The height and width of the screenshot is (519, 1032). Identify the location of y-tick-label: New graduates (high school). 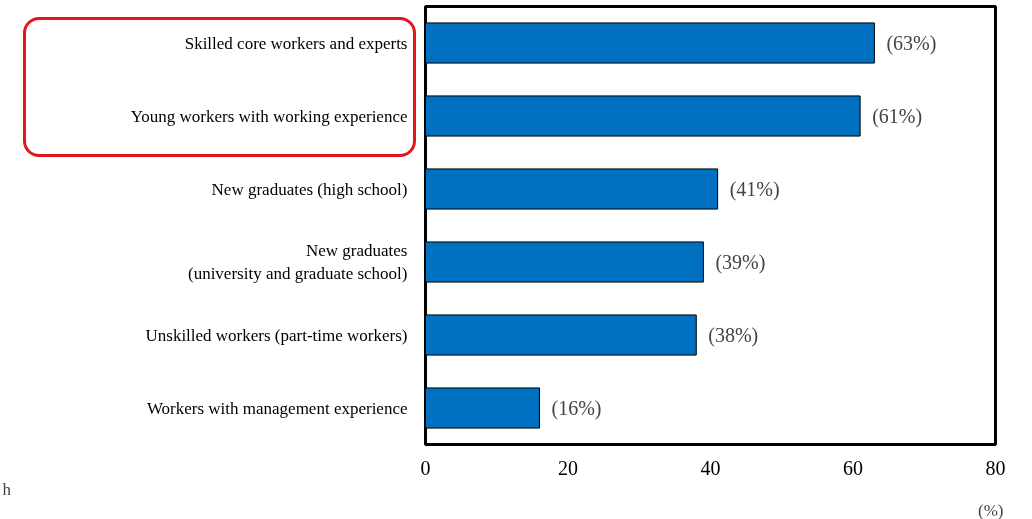
(309, 189).